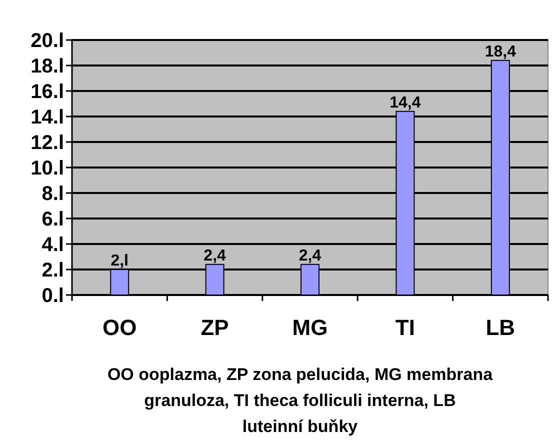 This screenshot has width=554, height=447. What do you see at coordinates (47, 67) in the screenshot?
I see `y-tick-label: 18.l` at bounding box center [47, 67].